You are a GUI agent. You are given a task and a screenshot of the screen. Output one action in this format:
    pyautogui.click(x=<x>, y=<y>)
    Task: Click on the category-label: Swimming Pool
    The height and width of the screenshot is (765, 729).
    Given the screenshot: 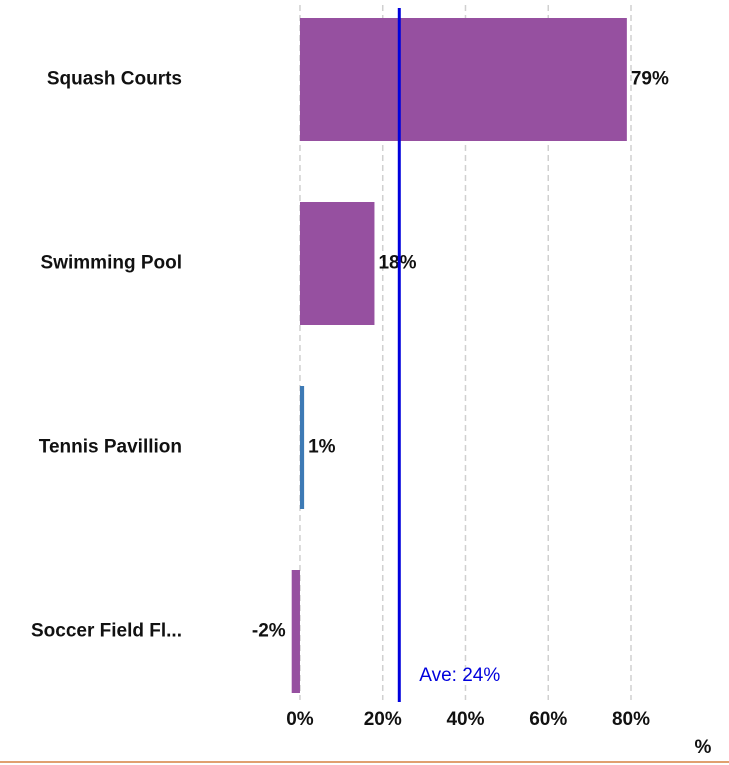 What is the action you would take?
    pyautogui.click(x=111, y=263)
    